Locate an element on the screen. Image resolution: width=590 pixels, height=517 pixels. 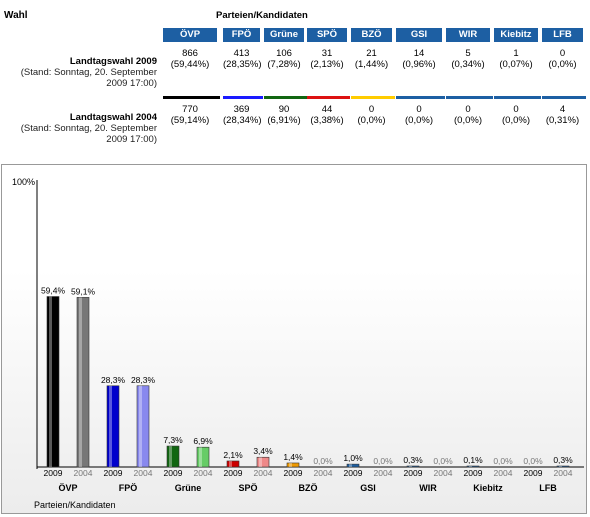
vote-percent: (0,07%) is located at coordinates (516, 64).